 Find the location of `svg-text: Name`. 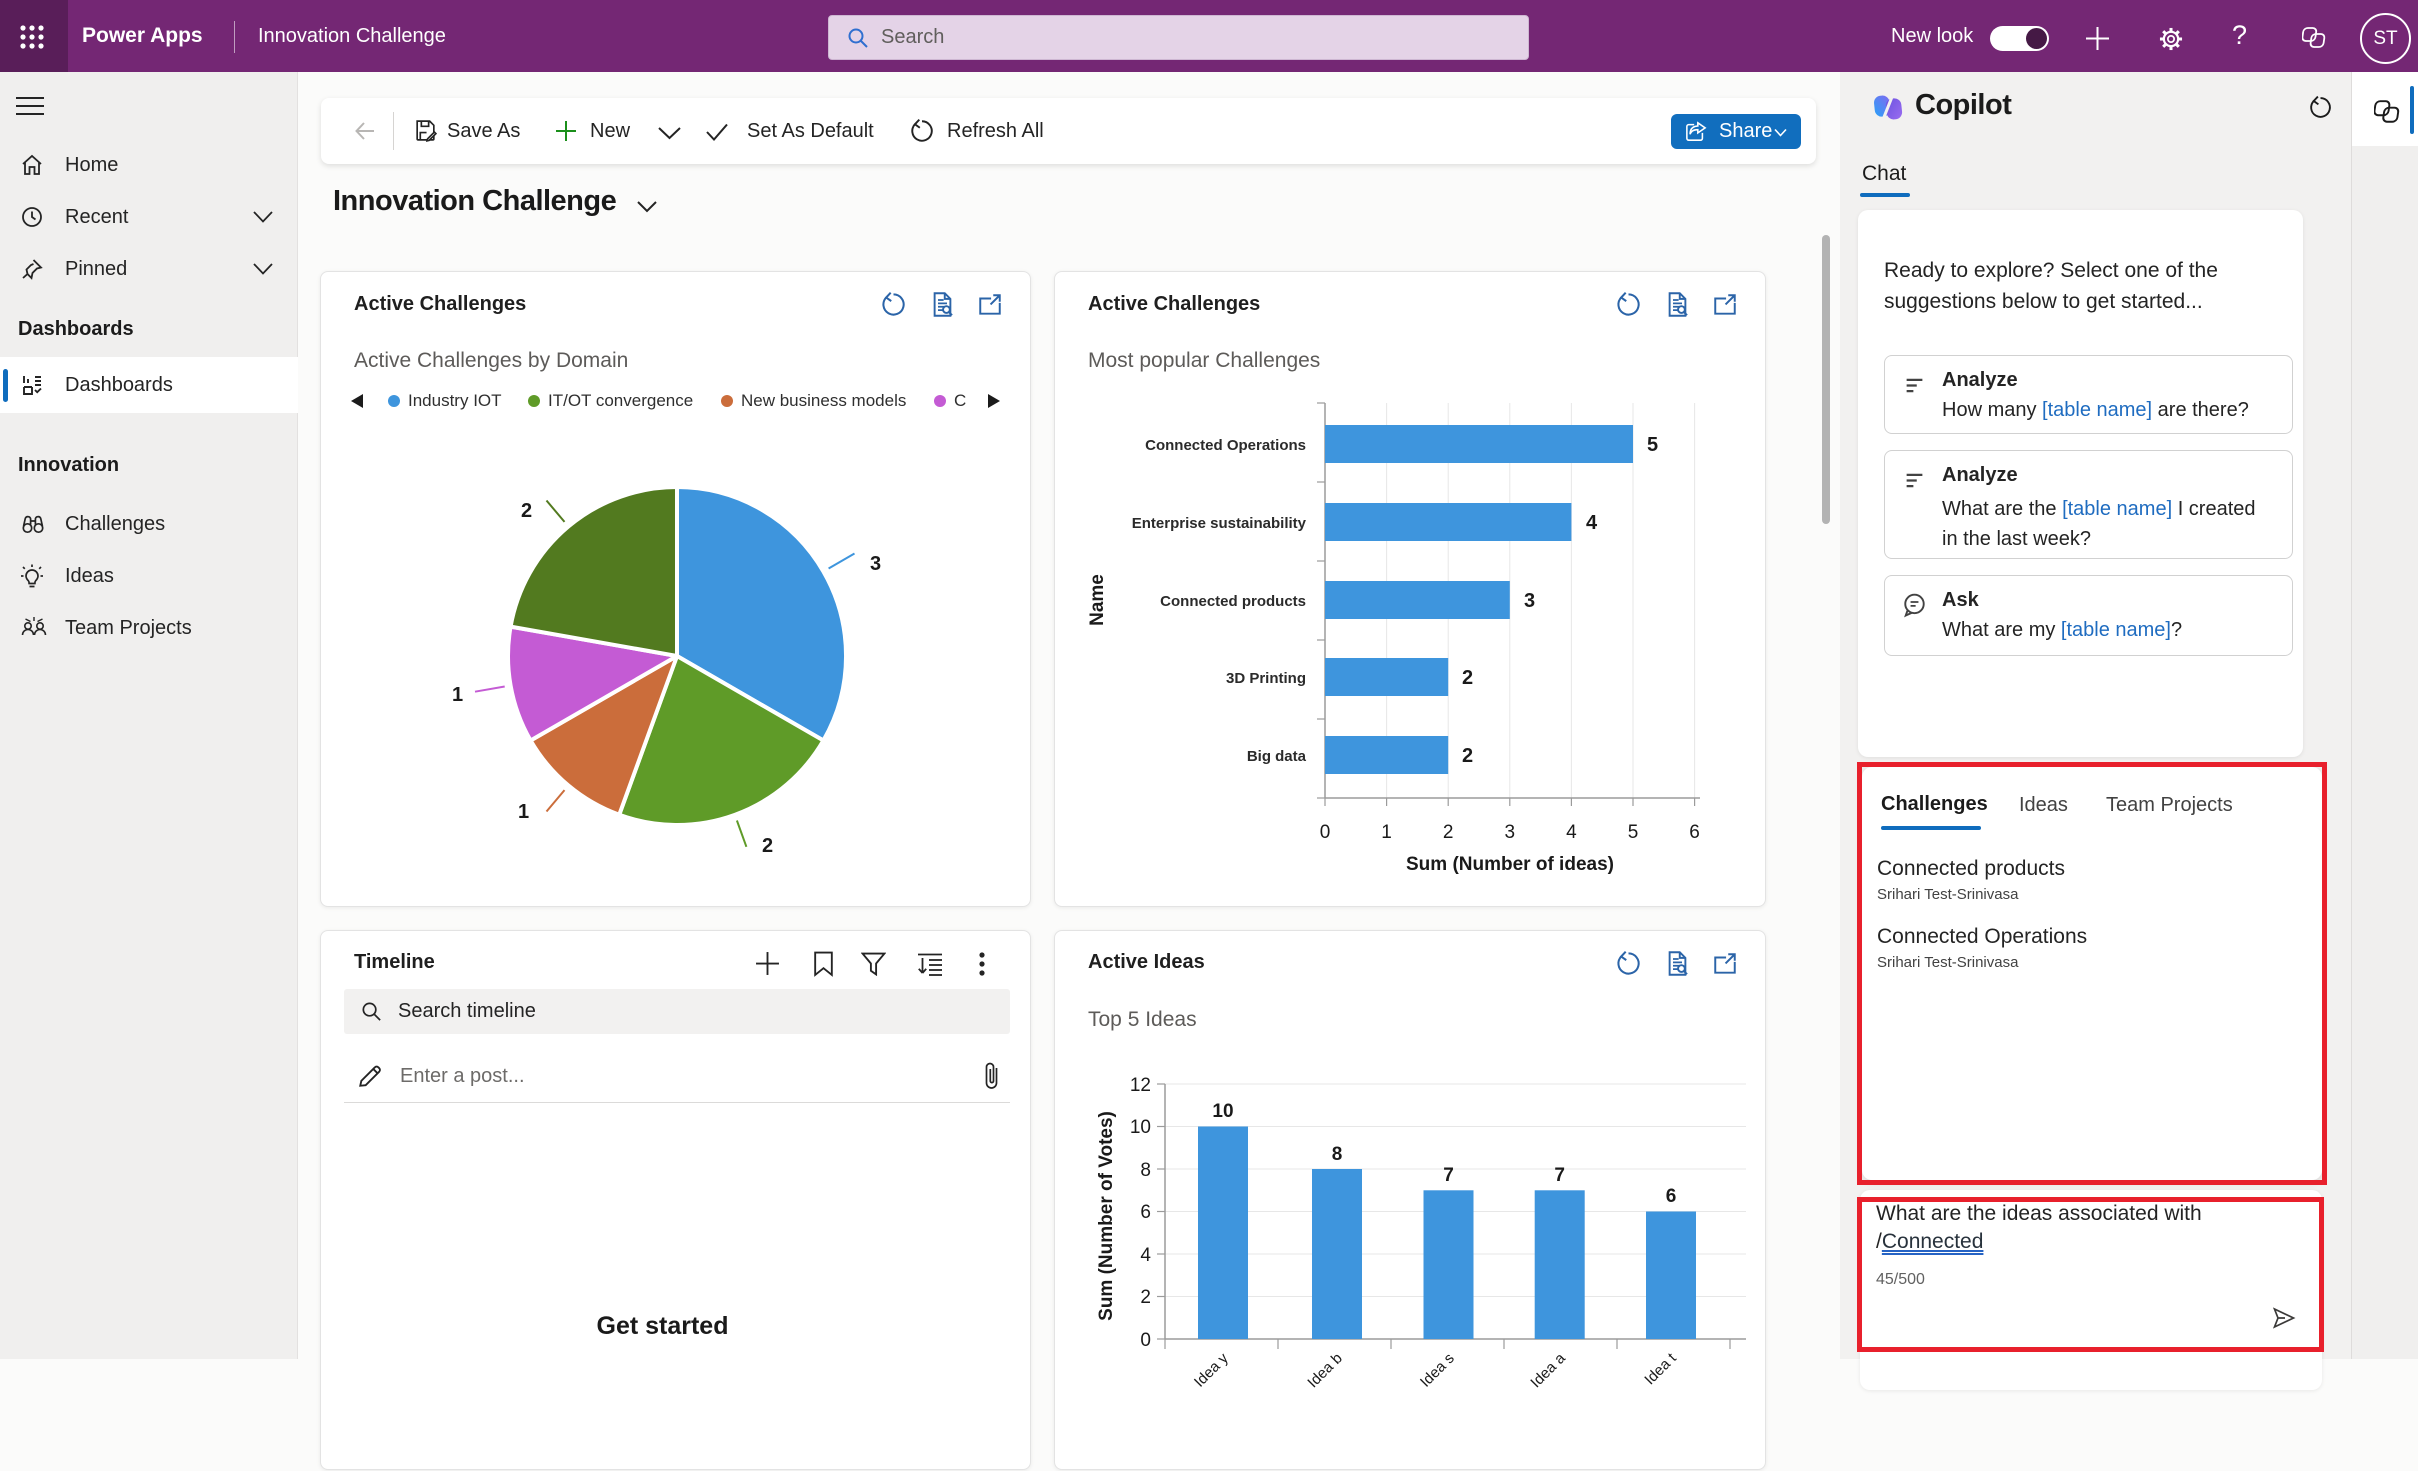

svg-text: Name is located at coordinates (1097, 600).